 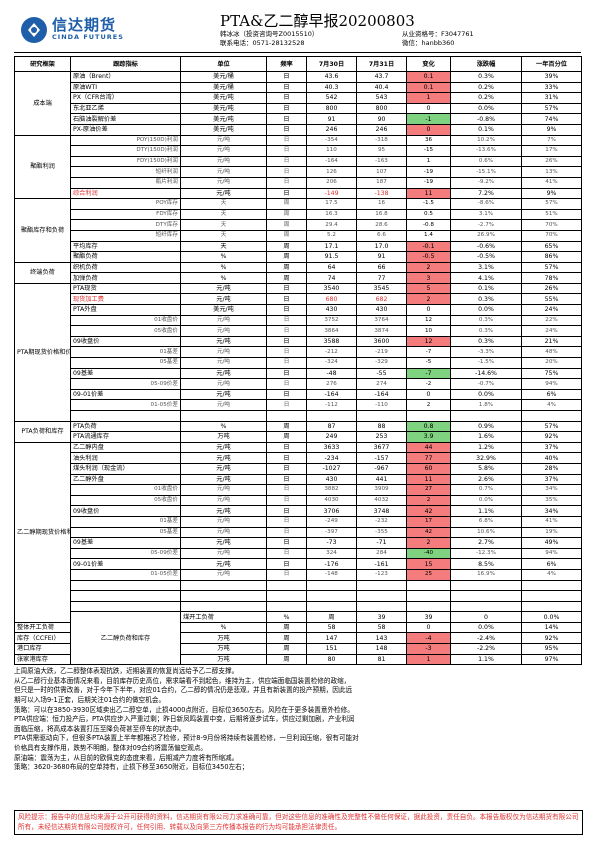 I want to click on change-cell: 36, so click(x=428, y=140).